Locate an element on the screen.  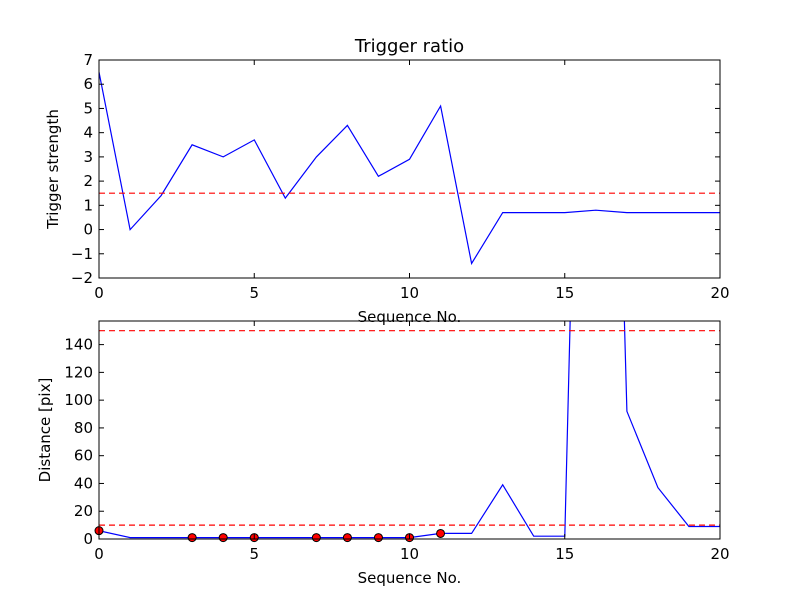
y-tick-label: 40 is located at coordinates (83, 483).